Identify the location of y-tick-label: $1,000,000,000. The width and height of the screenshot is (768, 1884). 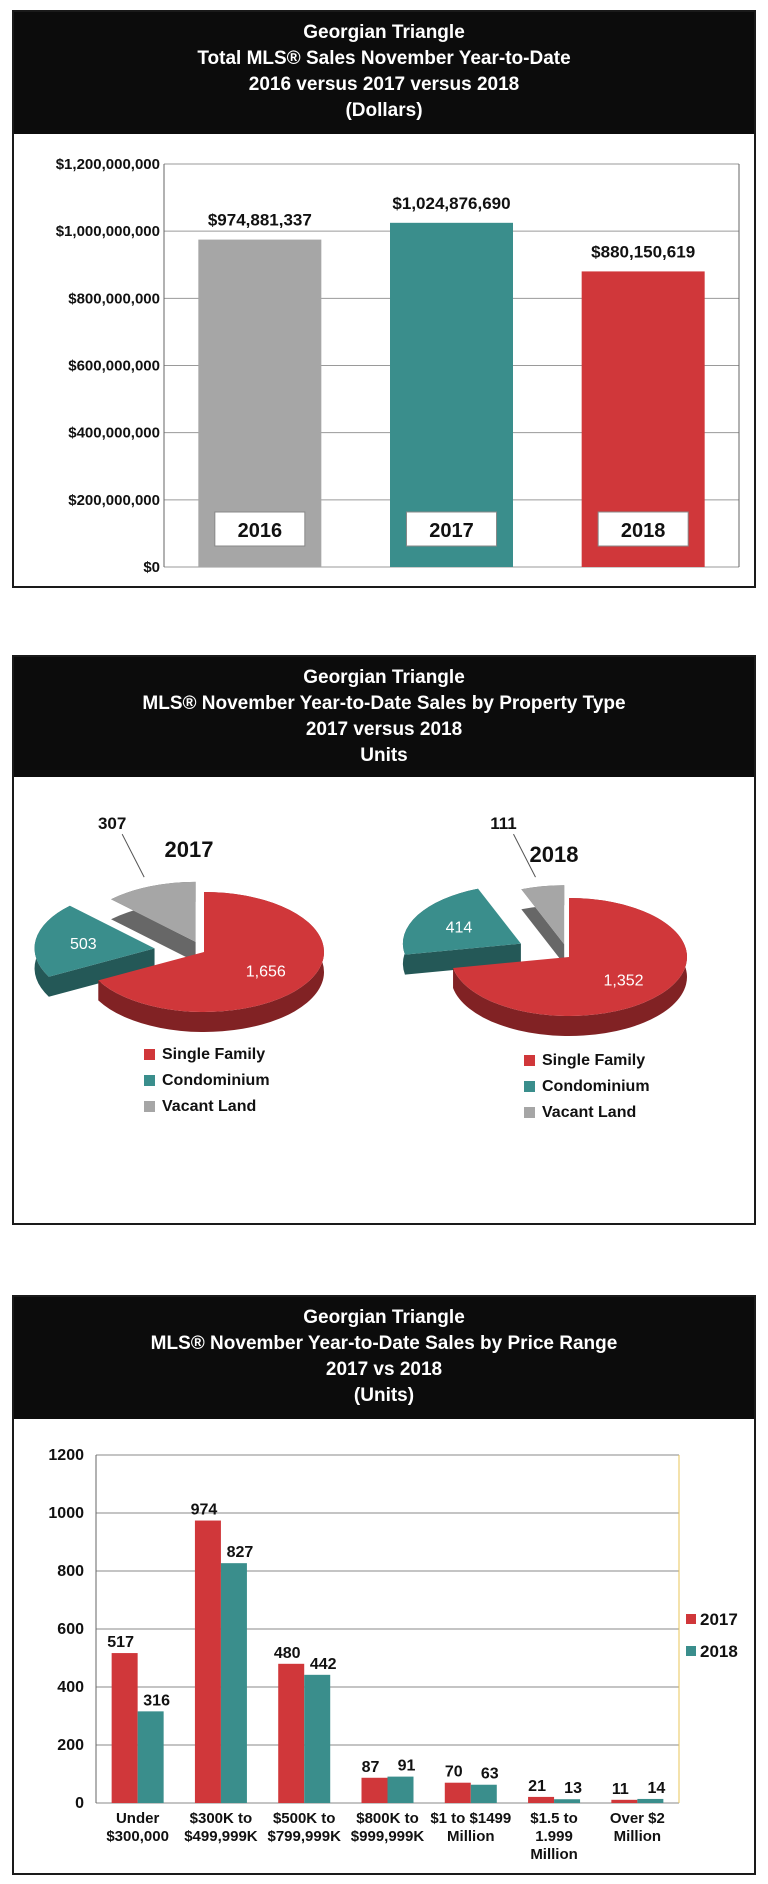
(108, 231).